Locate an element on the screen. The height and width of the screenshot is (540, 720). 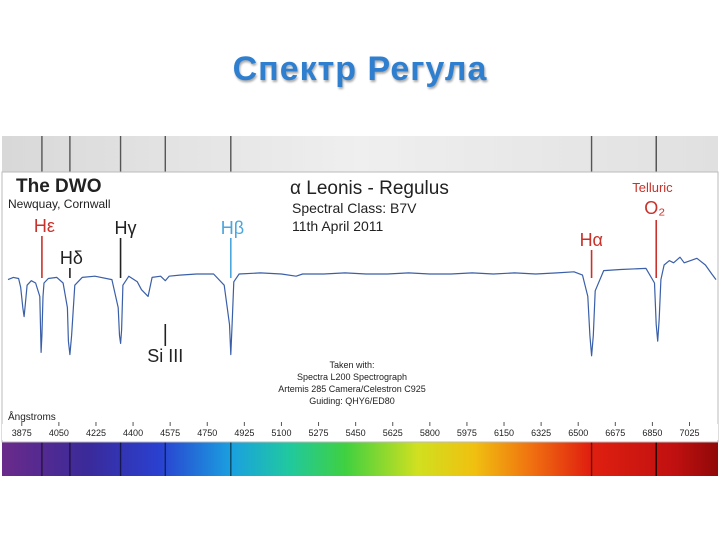
x-tick-label: 4925 is located at coordinates (244, 433).